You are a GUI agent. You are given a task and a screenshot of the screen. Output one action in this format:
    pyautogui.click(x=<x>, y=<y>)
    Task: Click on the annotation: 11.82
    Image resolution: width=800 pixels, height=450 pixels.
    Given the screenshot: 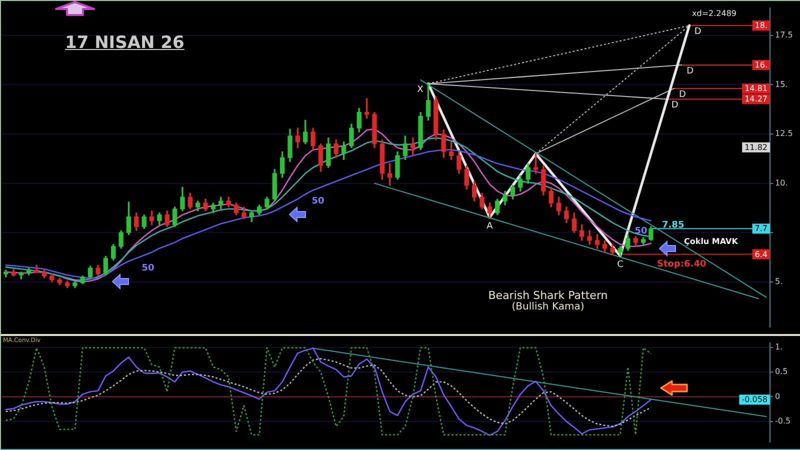 What is the action you would take?
    pyautogui.click(x=756, y=147)
    